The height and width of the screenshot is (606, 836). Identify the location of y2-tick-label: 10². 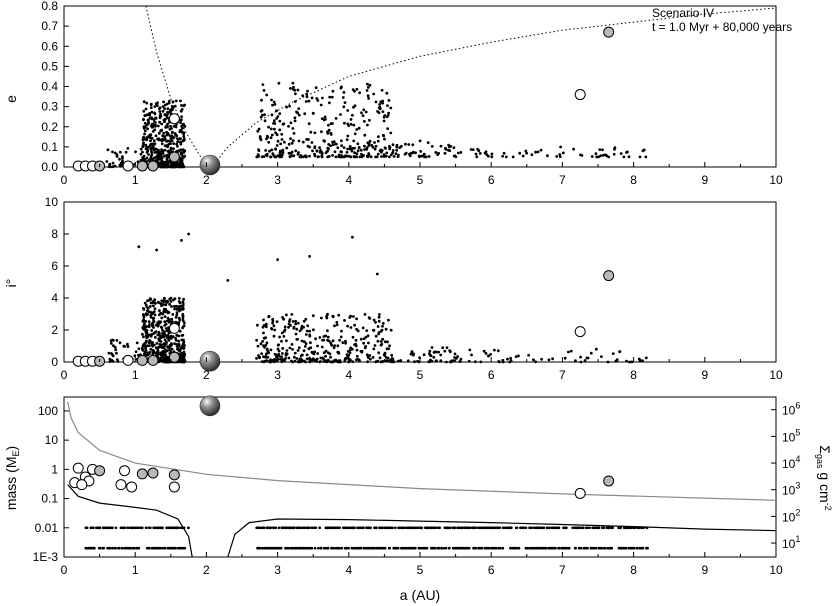
(791, 515).